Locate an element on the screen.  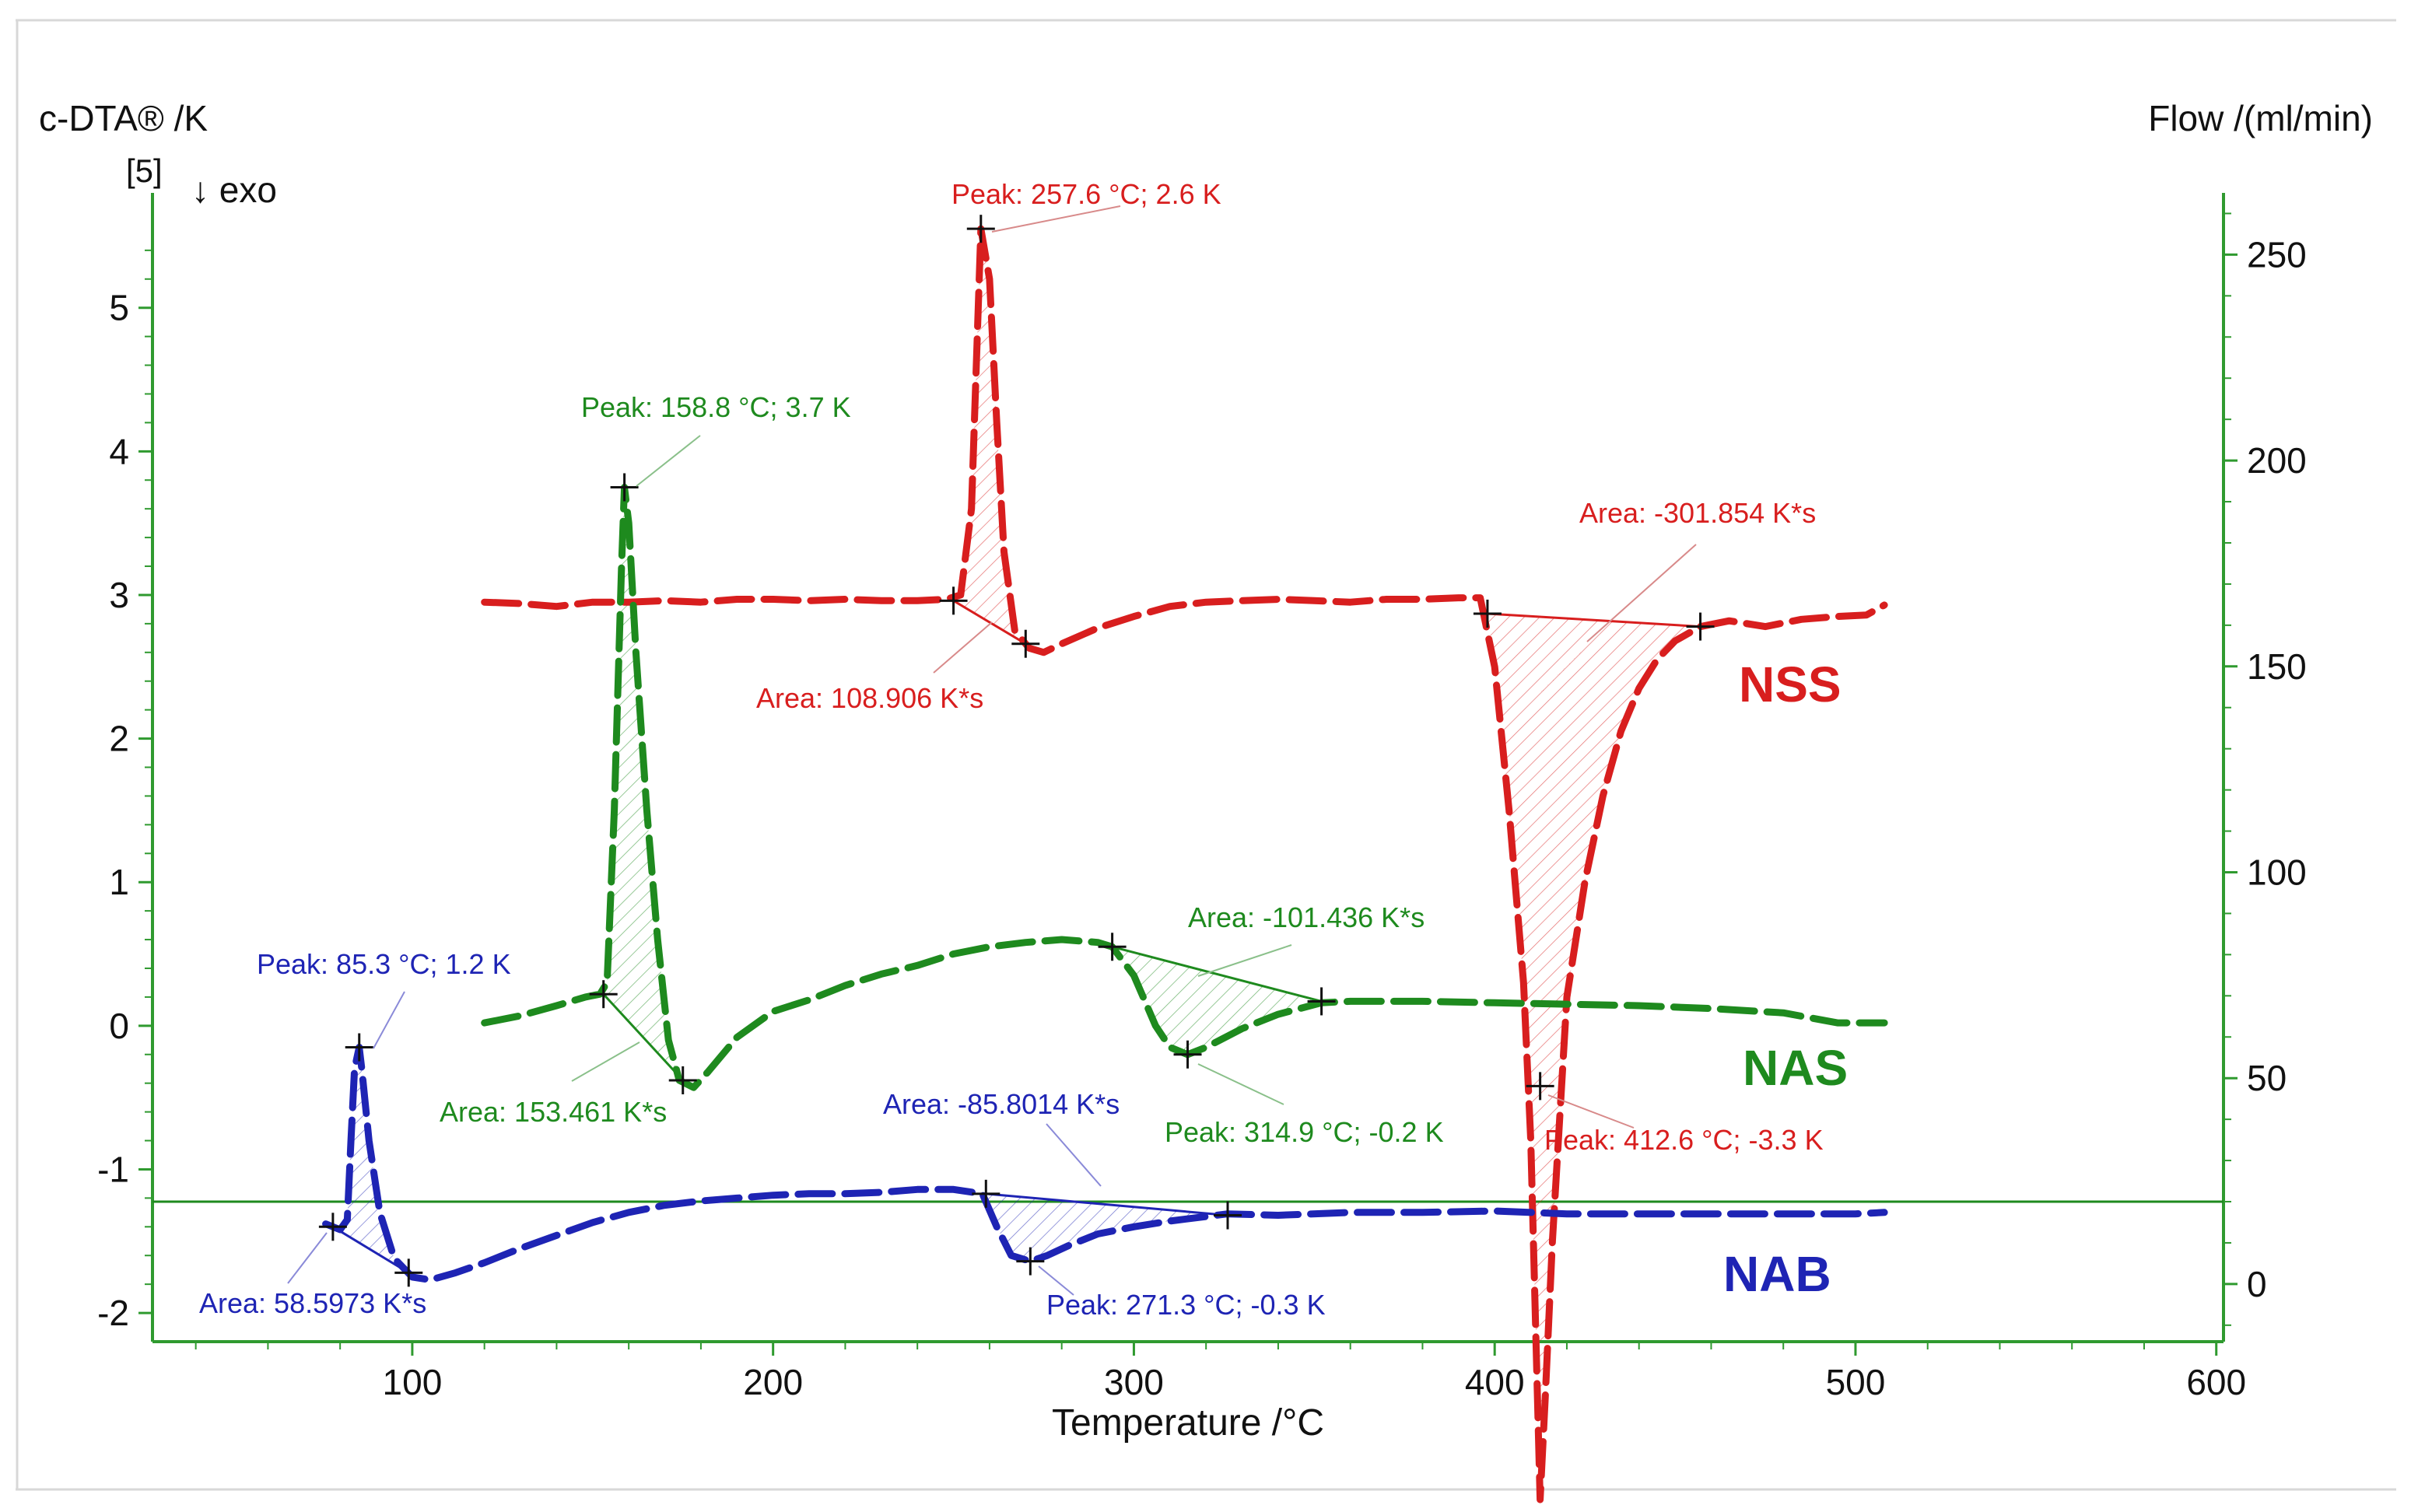
annotation-nss-peak-1: Peak: 257.6 °C; 2.6 K is located at coordinates (1086, 194).